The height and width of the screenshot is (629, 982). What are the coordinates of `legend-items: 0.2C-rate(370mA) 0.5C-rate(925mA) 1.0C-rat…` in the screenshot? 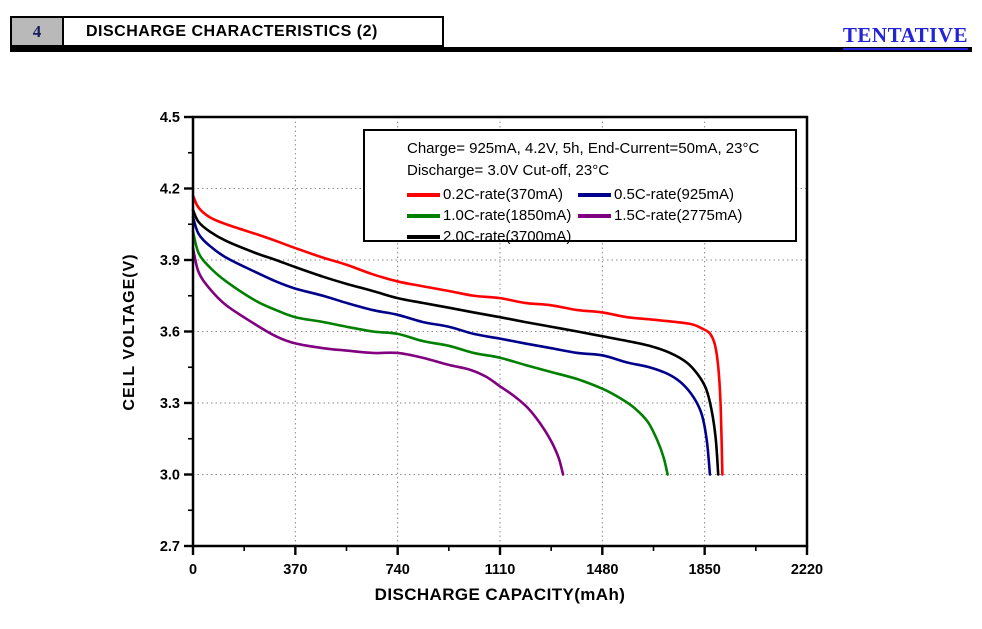 It's located at (601, 215).